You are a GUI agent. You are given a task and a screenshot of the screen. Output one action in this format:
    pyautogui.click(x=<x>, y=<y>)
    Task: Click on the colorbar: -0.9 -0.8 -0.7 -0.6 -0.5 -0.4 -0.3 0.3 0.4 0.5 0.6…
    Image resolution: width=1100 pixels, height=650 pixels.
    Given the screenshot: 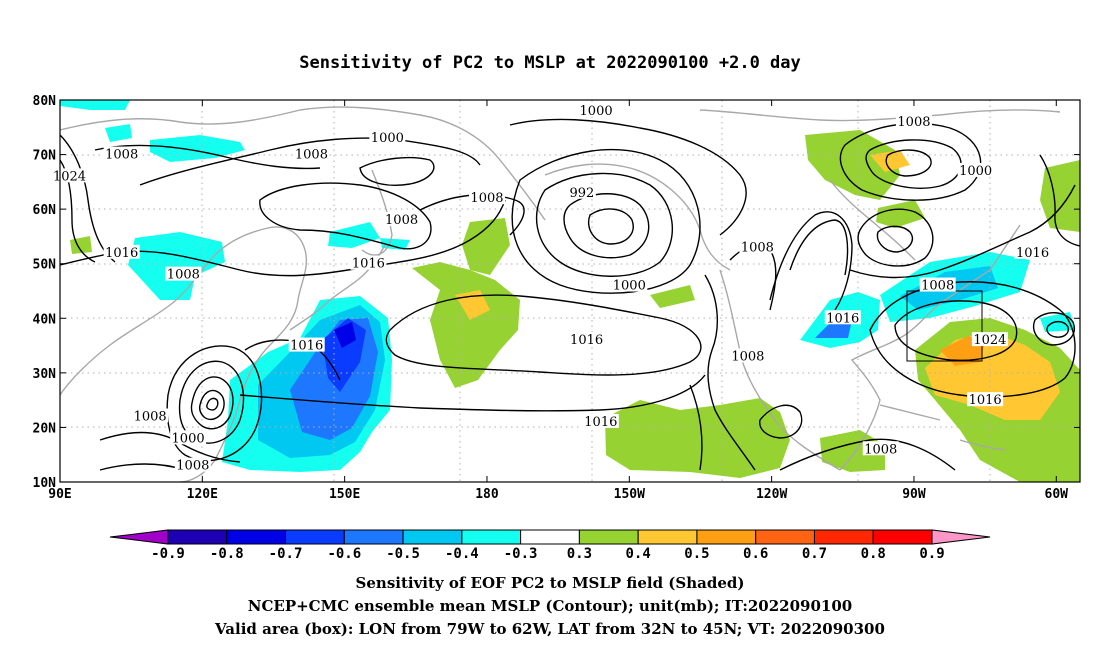 What is the action you would take?
    pyautogui.click(x=550, y=545)
    